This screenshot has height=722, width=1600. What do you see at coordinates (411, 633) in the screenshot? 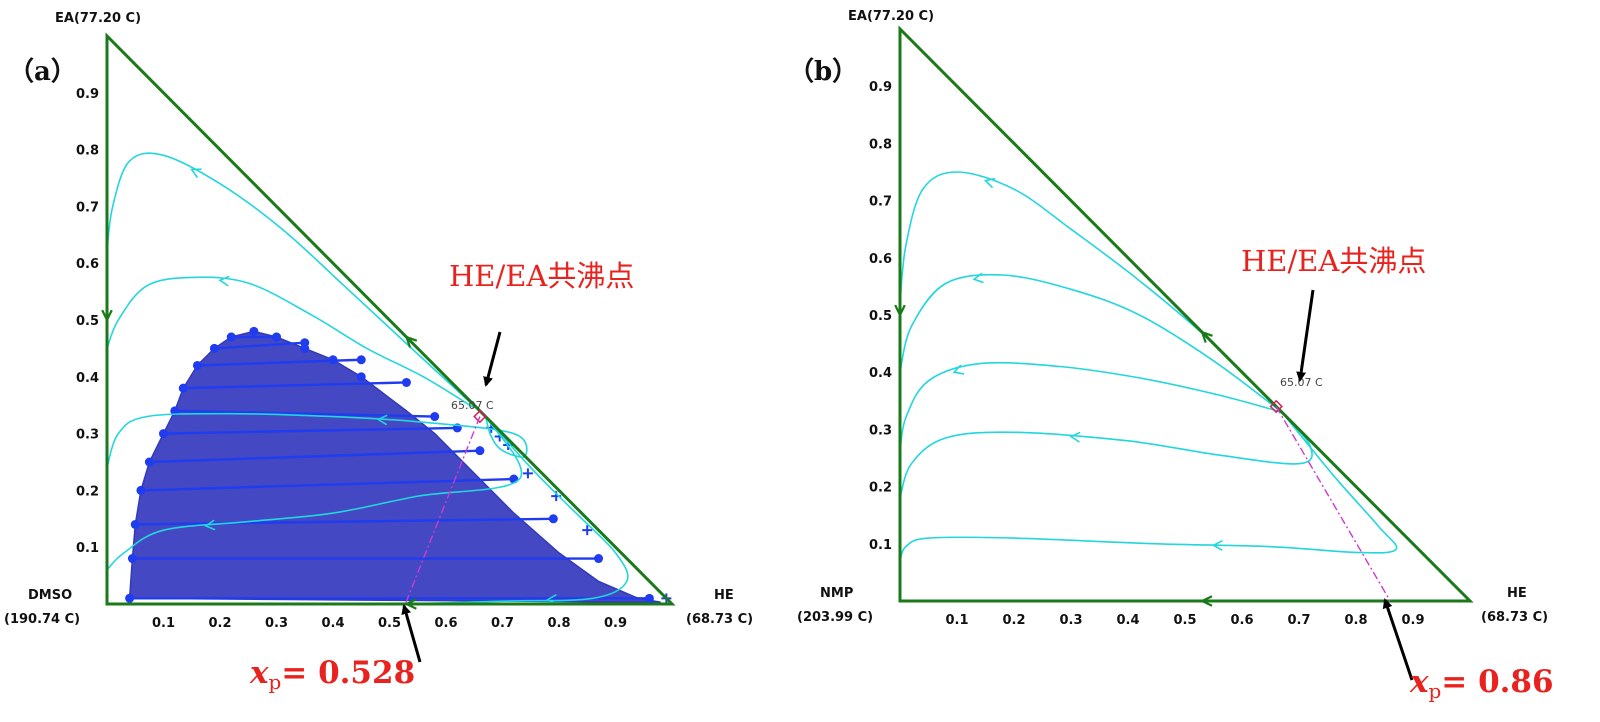
I see `feed-point-arrow` at bounding box center [411, 633].